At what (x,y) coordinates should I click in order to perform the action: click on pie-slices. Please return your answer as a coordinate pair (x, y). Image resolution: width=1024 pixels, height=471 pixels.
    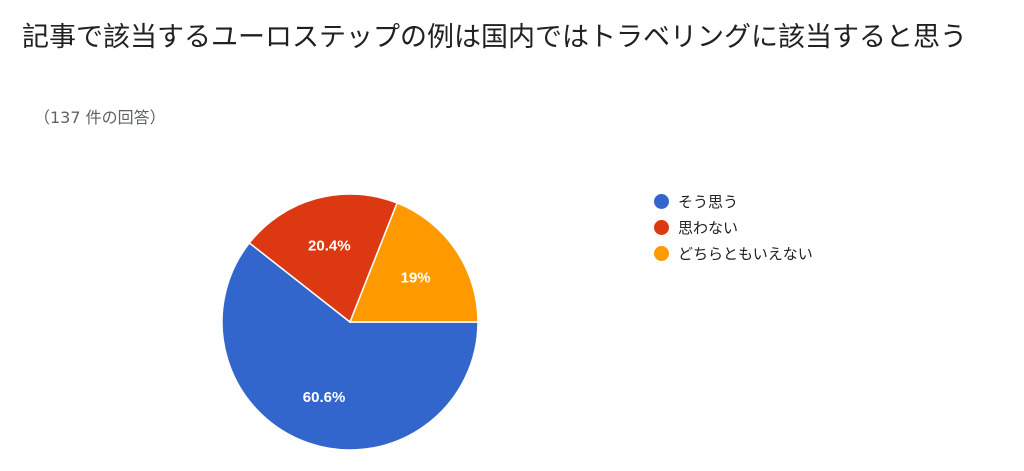
    Looking at the image, I should click on (350, 322).